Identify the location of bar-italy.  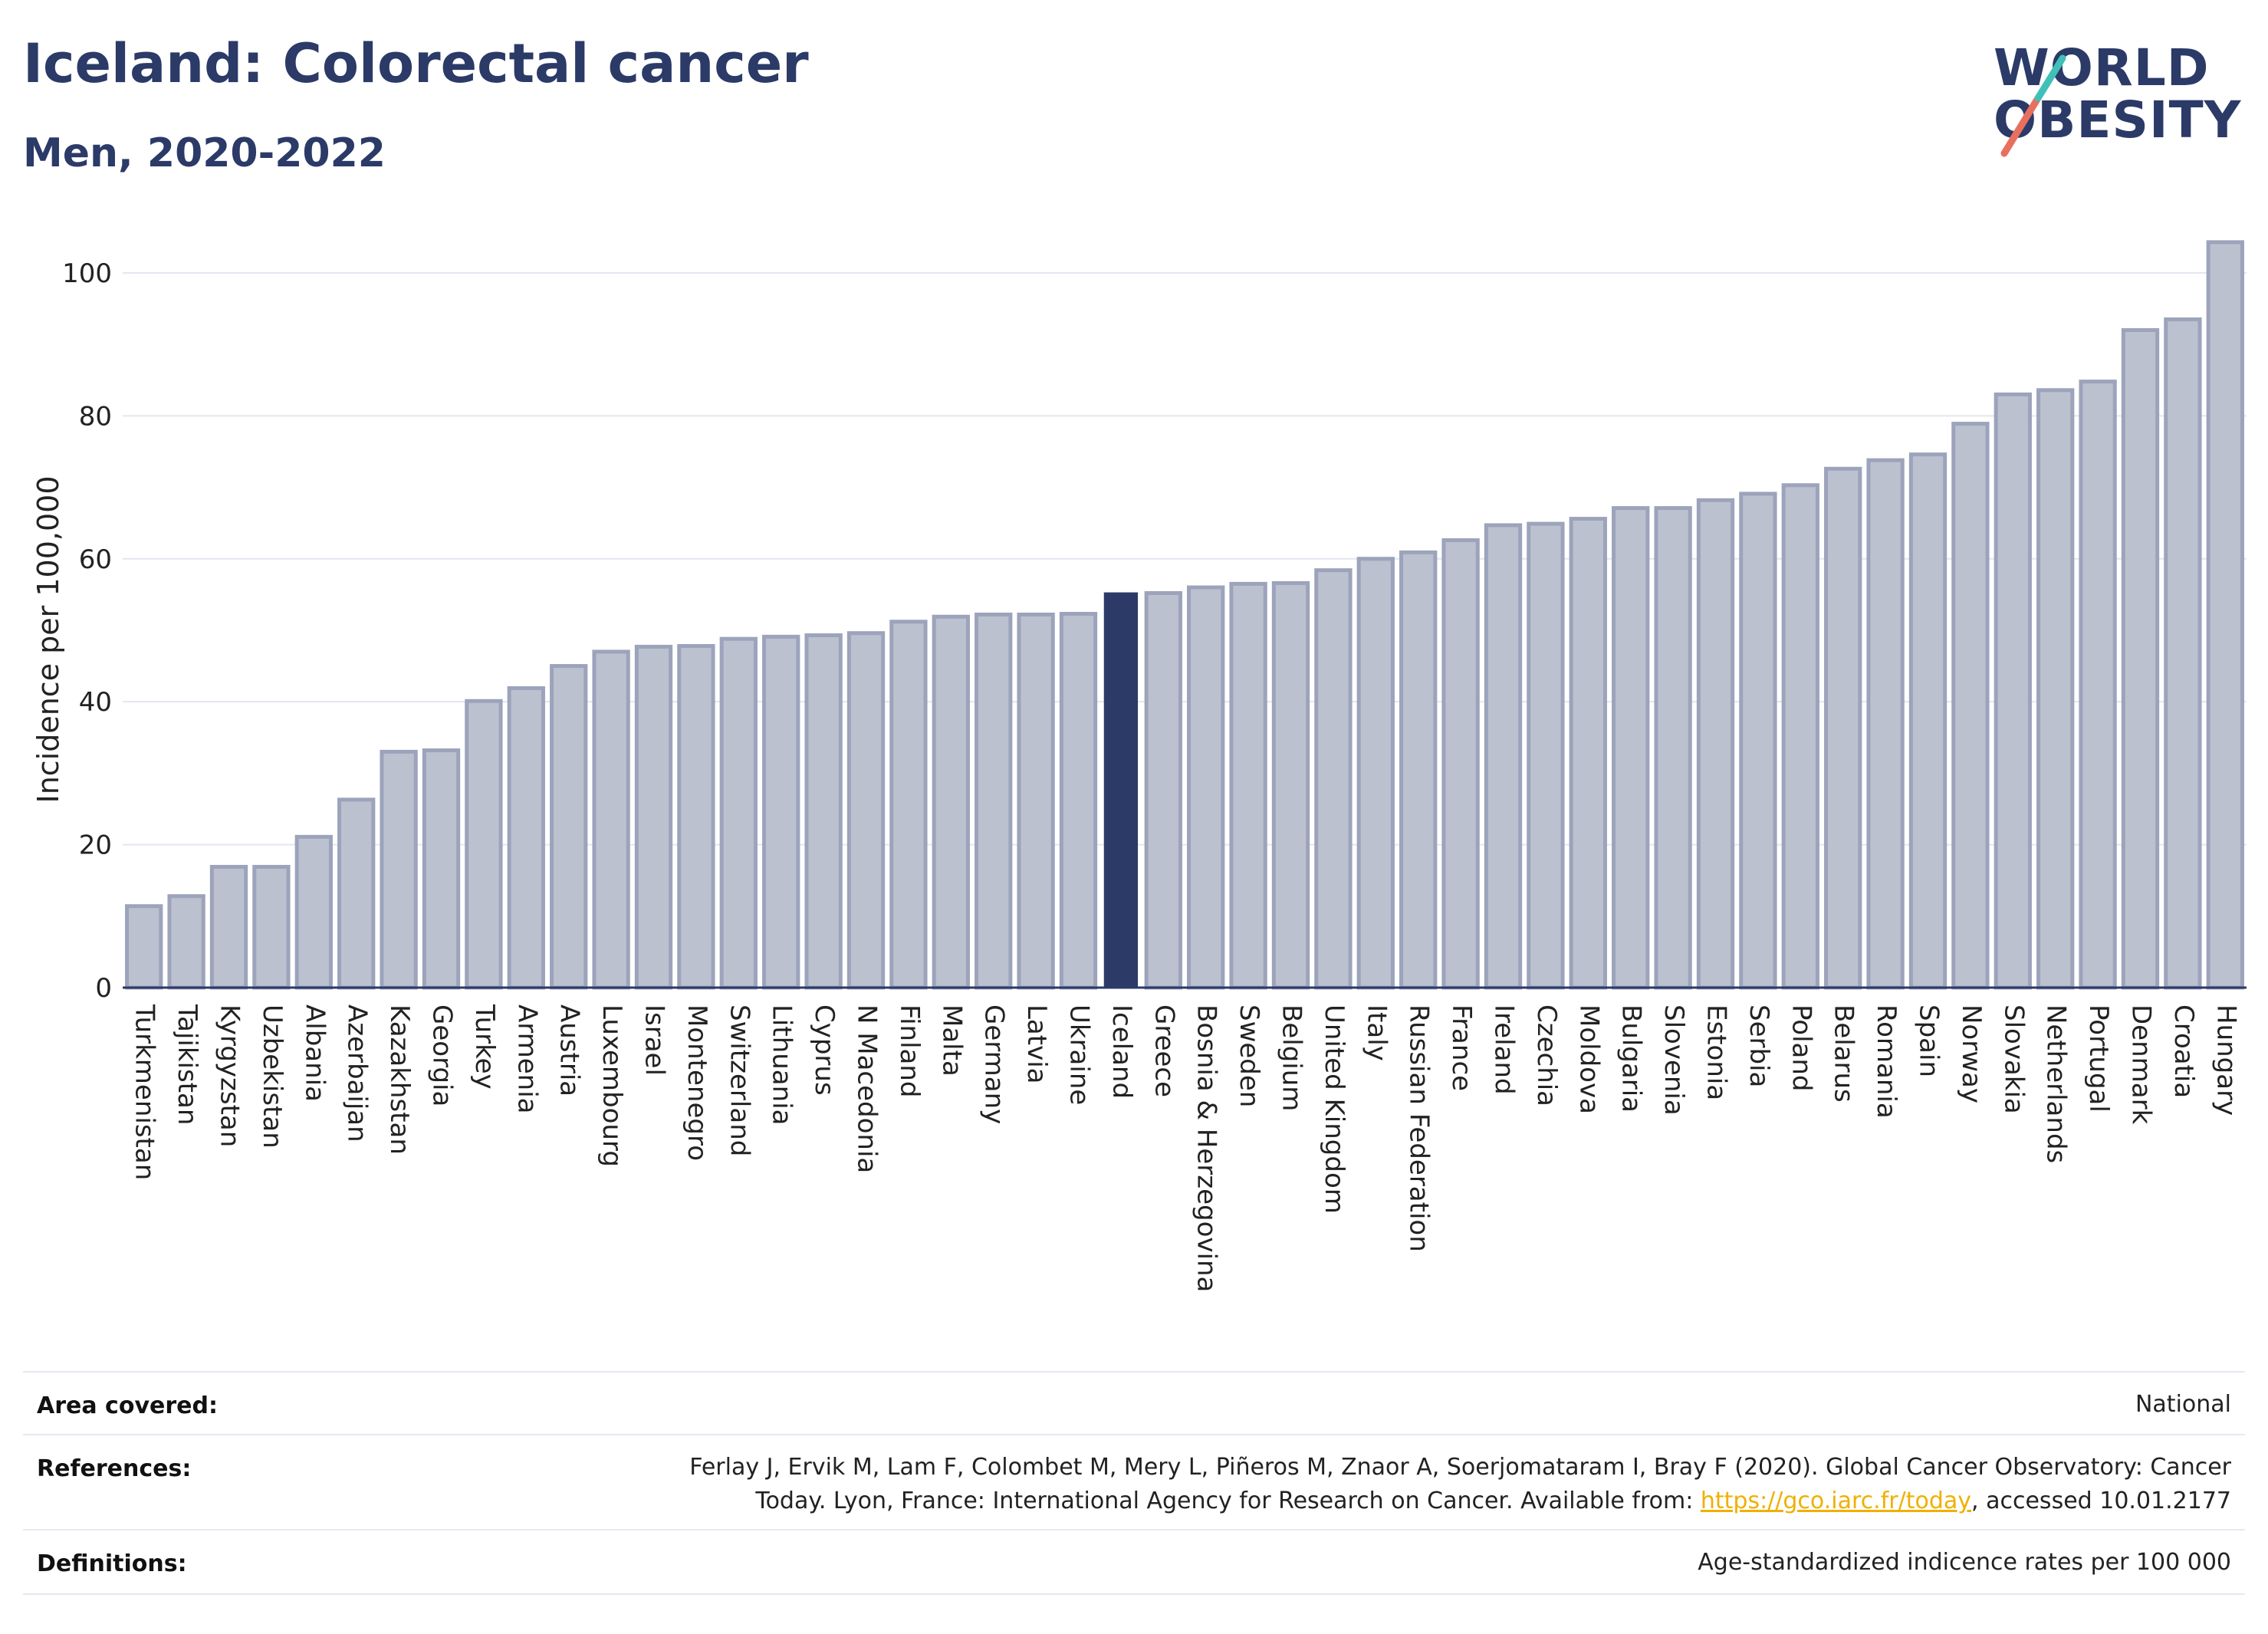
(1375, 774).